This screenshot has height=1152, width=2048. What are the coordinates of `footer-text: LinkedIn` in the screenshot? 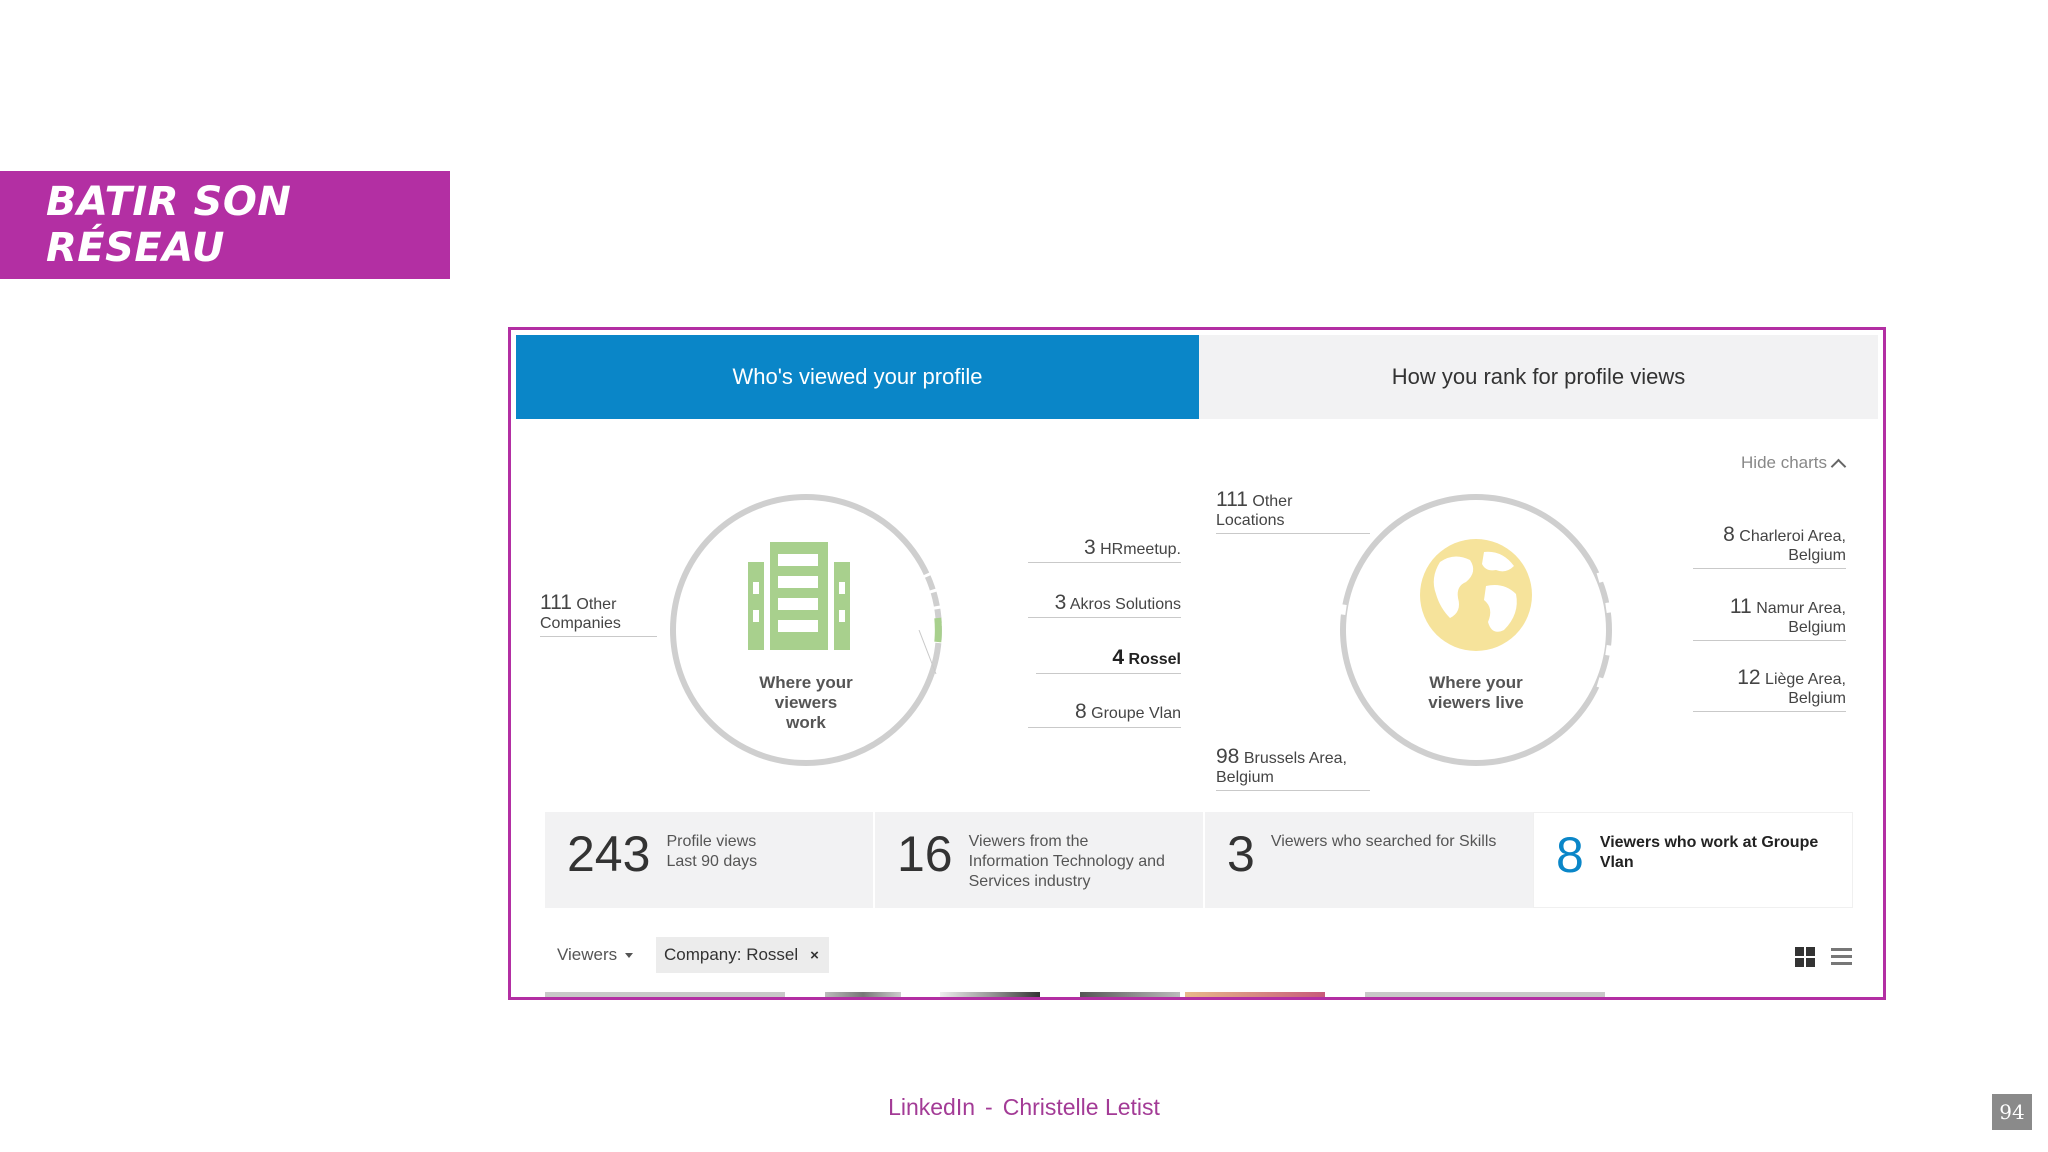 It's located at (932, 1107).